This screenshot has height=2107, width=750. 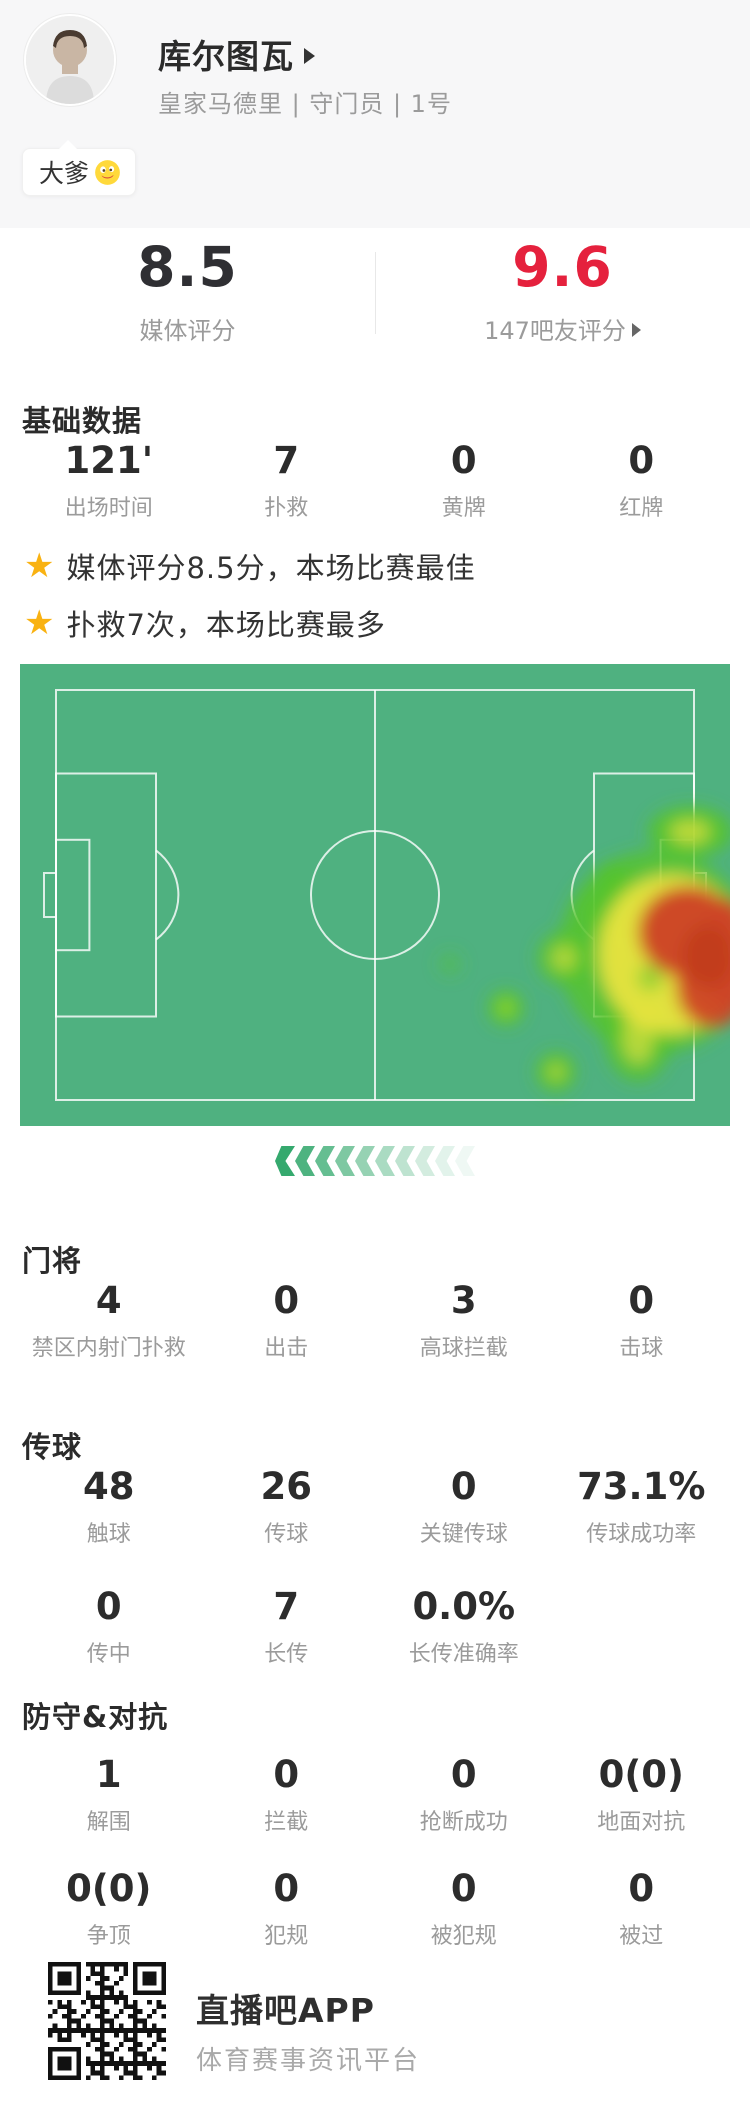 What do you see at coordinates (286, 1486) in the screenshot?
I see `stat-value: 26` at bounding box center [286, 1486].